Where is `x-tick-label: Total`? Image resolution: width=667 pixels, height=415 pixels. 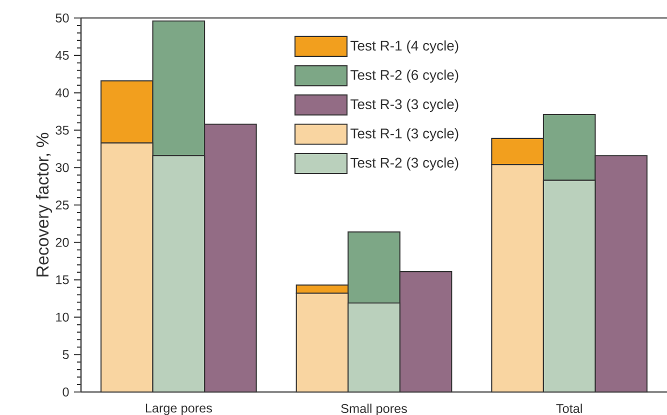
x-tick-label: Total is located at coordinates (569, 409).